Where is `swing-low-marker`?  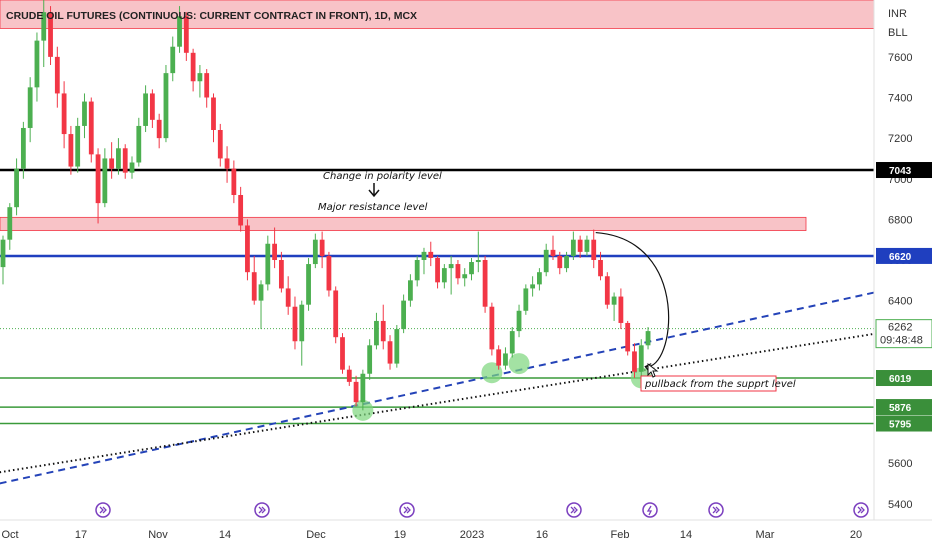
swing-low-marker is located at coordinates (519, 364).